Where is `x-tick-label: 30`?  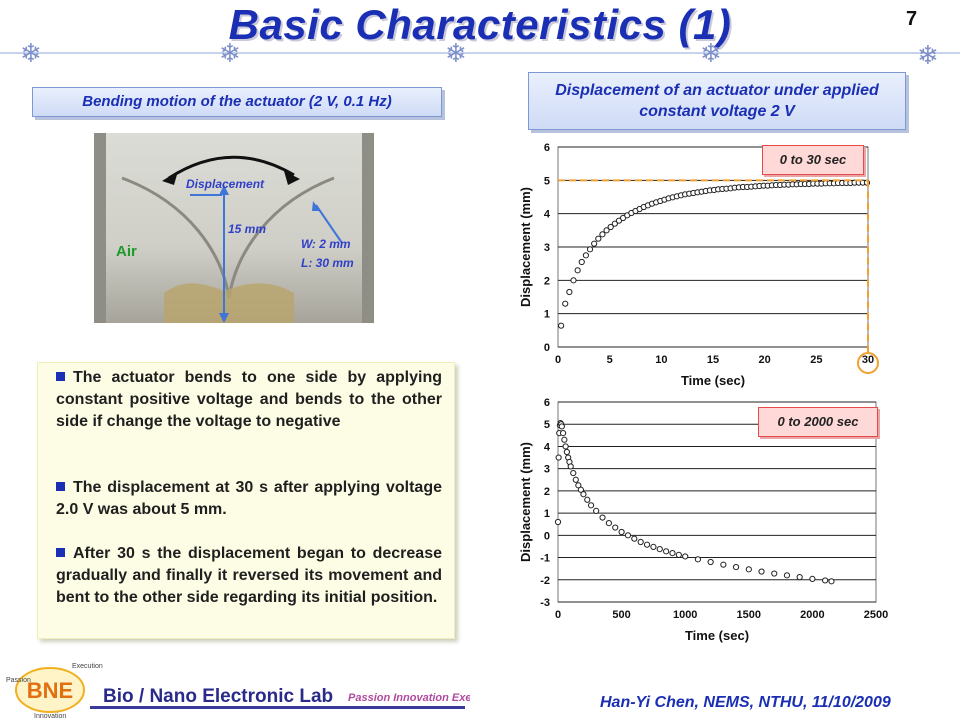
x-tick-label: 30 is located at coordinates (868, 360).